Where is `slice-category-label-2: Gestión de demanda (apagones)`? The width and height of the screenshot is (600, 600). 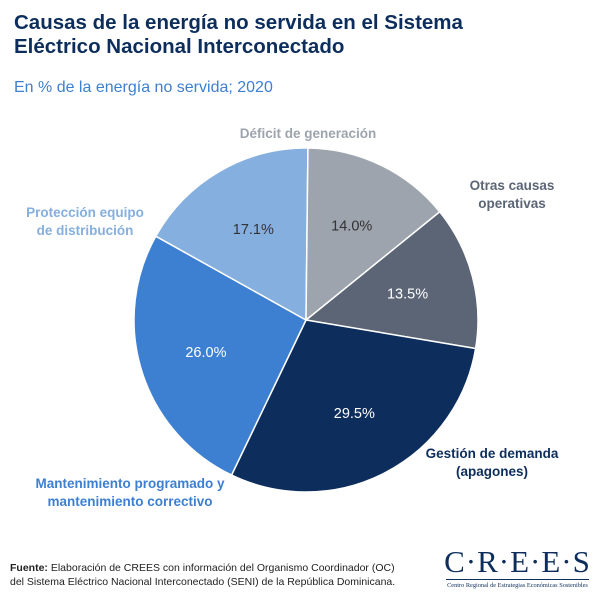
slice-category-label-2: Gestión de demanda (apagones) is located at coordinates (492, 462).